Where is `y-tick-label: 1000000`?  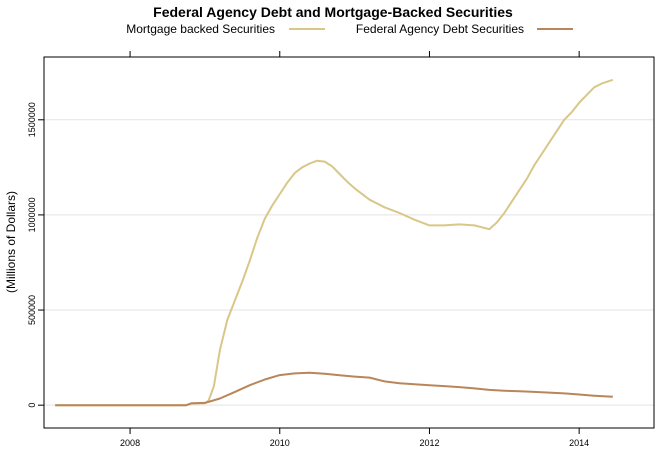 y-tick-label: 1000000 is located at coordinates (32, 214).